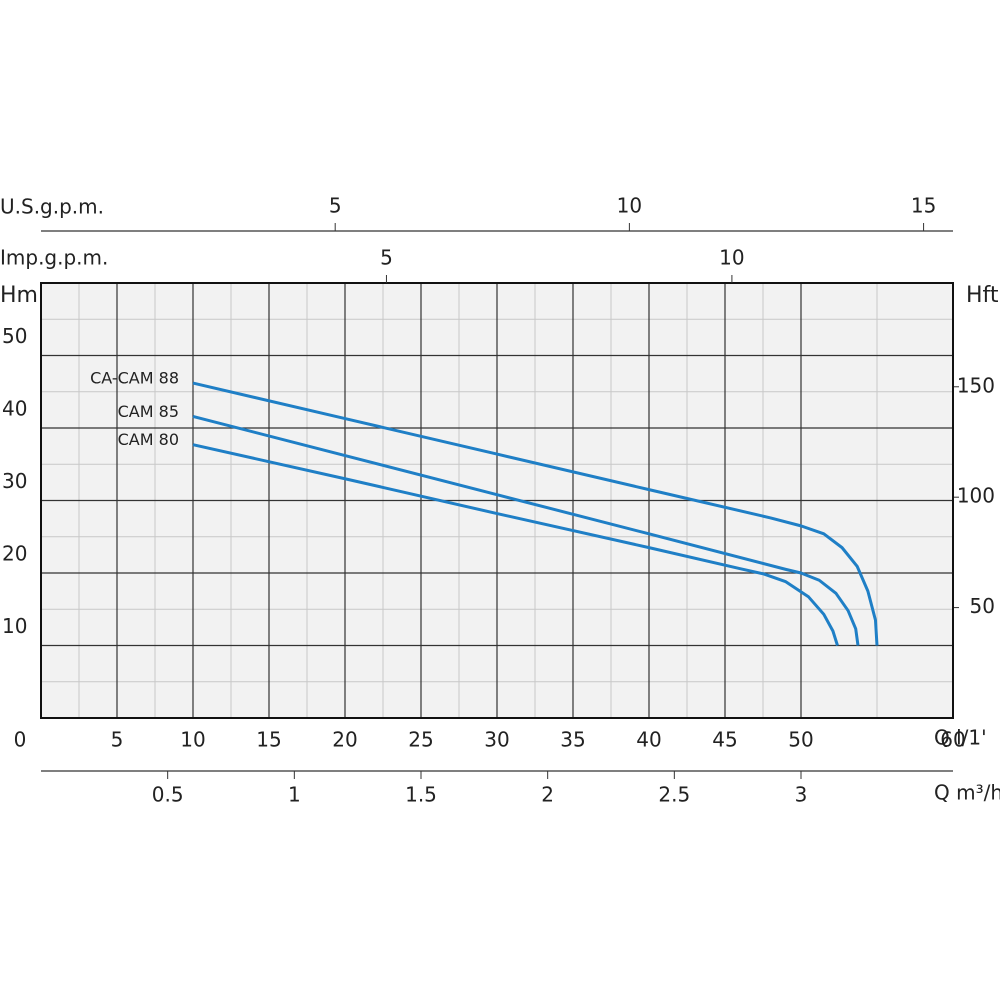 The image size is (1000, 1000). Describe the element at coordinates (547, 795) in the screenshot. I see `bottom-tick-label: 2` at that location.